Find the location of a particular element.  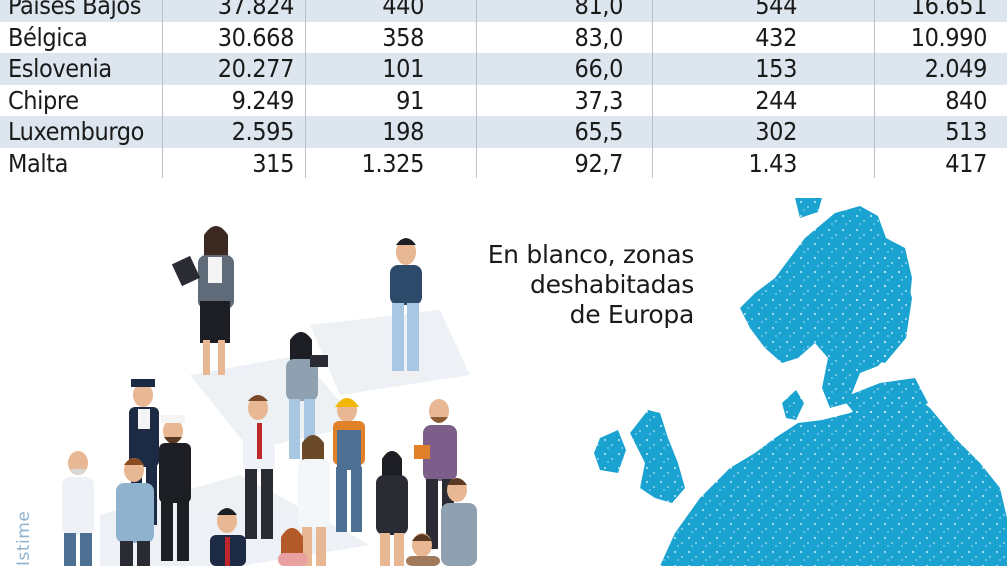

country-cell: Países Bajos is located at coordinates (75, 10).